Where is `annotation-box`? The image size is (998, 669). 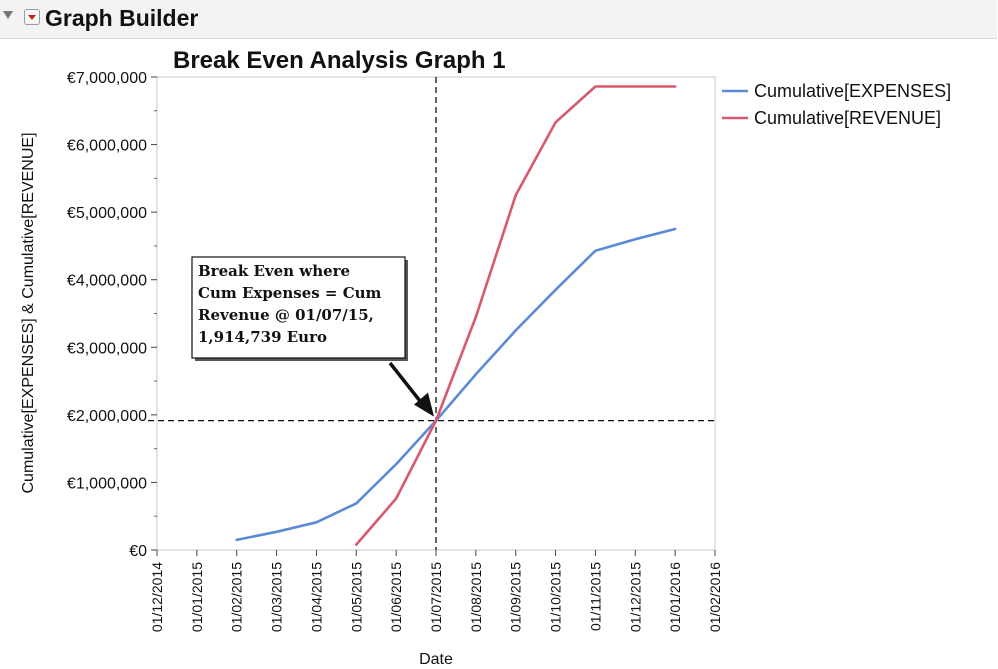
annotation-box is located at coordinates (298, 307).